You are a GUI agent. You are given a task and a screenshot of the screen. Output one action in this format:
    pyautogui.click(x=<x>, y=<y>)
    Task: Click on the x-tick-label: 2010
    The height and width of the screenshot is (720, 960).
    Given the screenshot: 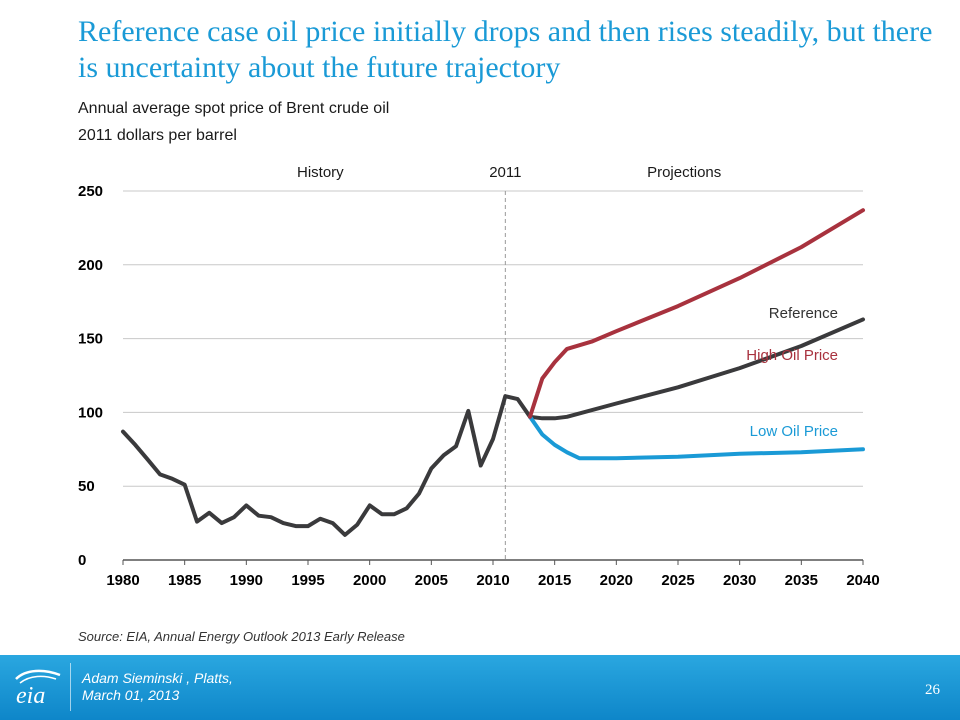 What is the action you would take?
    pyautogui.click(x=492, y=580)
    